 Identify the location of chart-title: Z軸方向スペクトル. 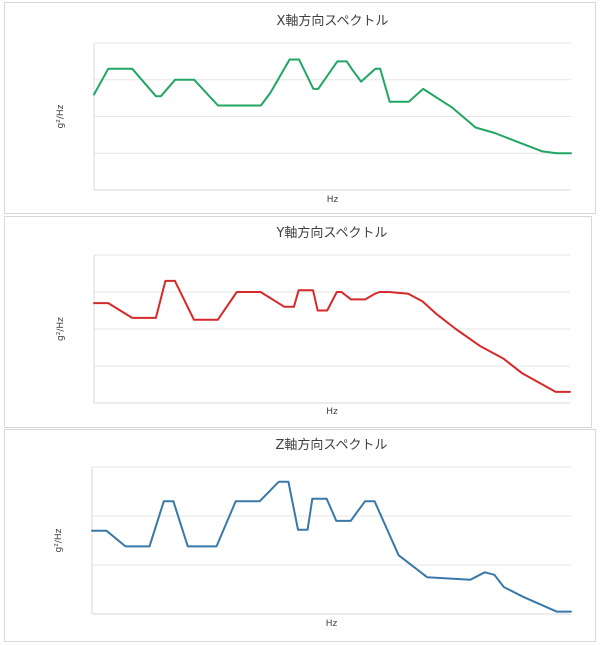
(332, 445).